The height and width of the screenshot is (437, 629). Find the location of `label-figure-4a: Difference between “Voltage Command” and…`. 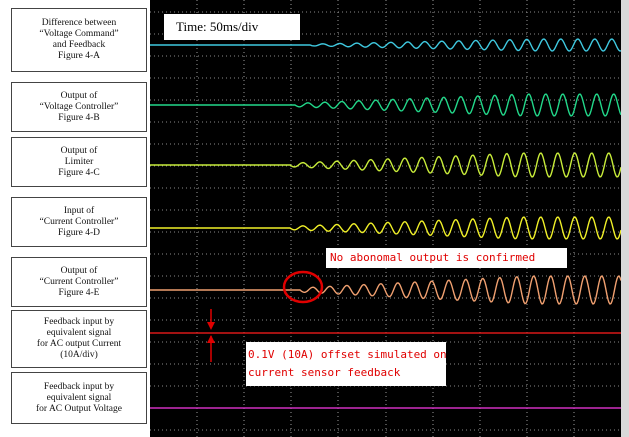

label-figure-4a: Difference between “Voltage Command” and… is located at coordinates (79, 40).